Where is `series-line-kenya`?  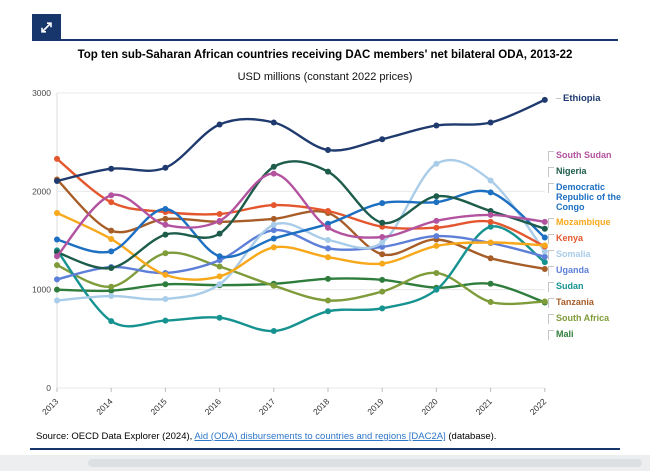 series-line-kenya is located at coordinates (300, 202).